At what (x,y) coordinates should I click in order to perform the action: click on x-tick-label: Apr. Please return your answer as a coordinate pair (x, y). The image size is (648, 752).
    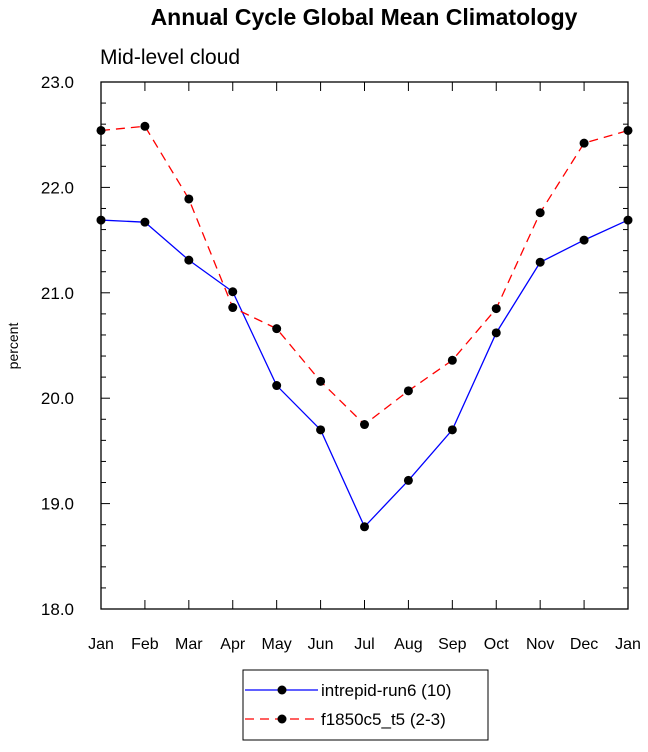
    Looking at the image, I should click on (233, 644).